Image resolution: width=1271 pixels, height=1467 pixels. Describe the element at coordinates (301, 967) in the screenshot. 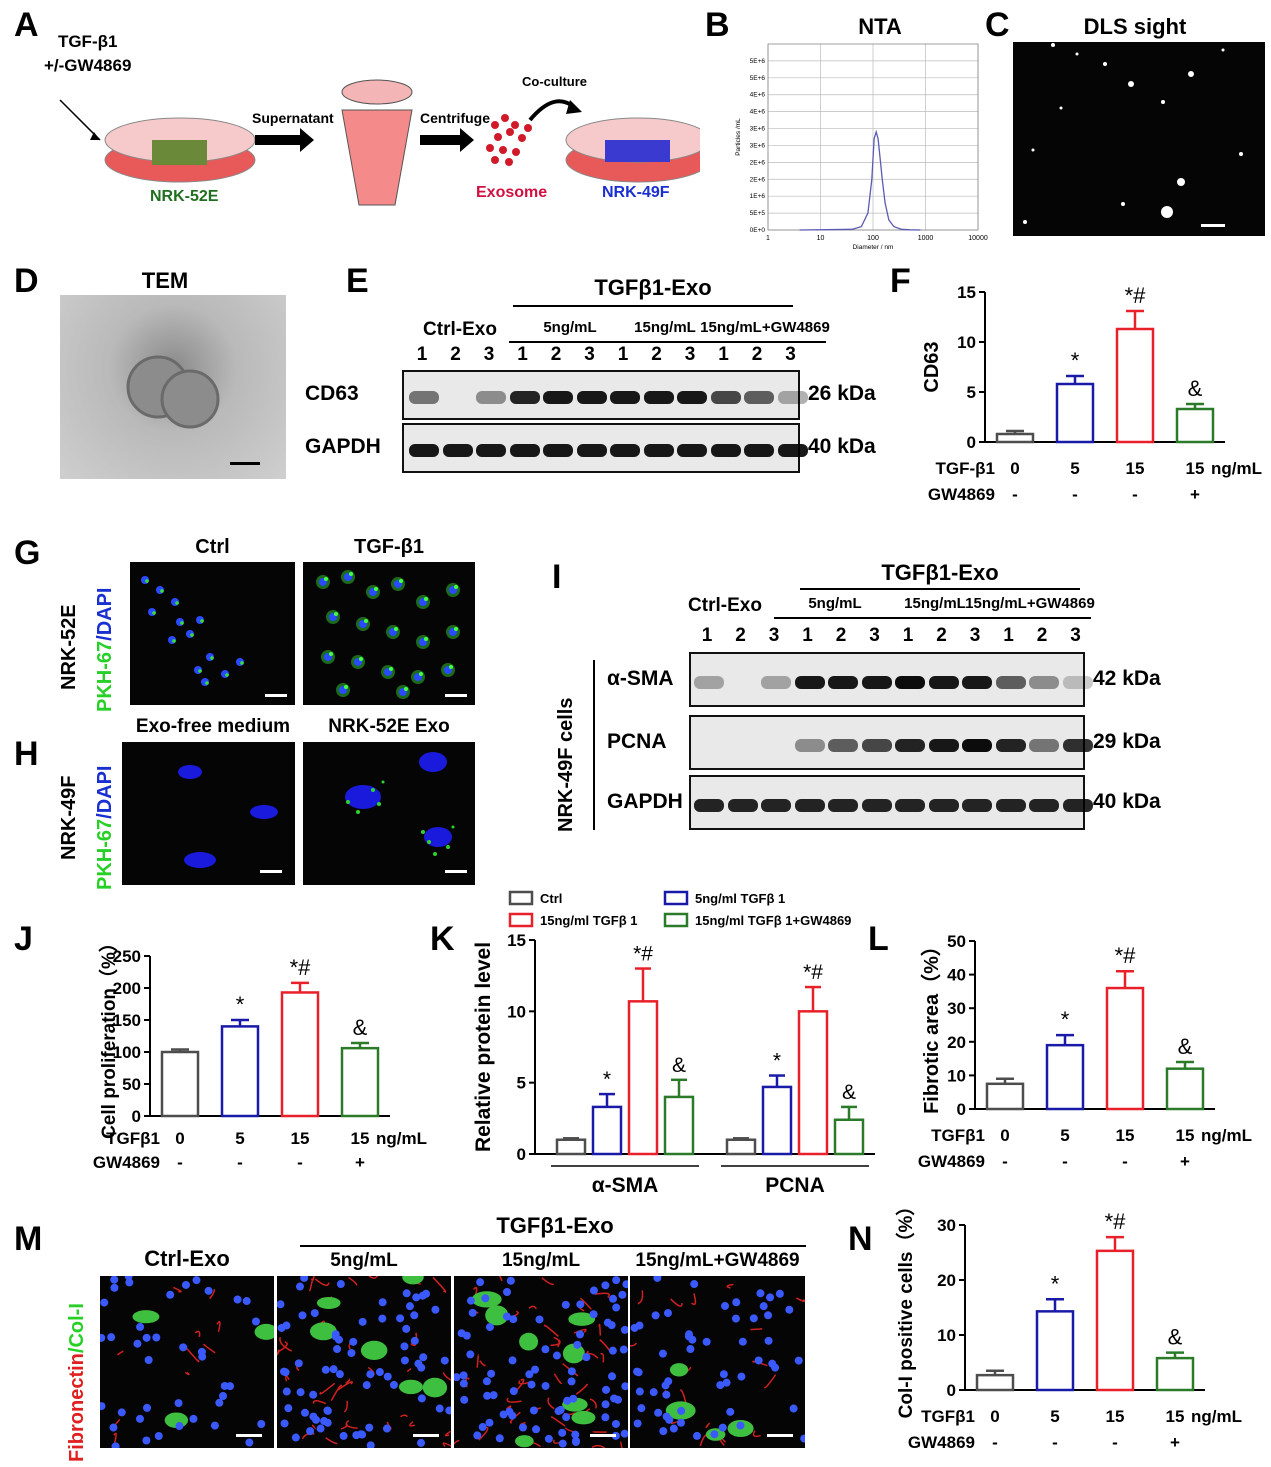

I see `significance-mark: *#` at that location.